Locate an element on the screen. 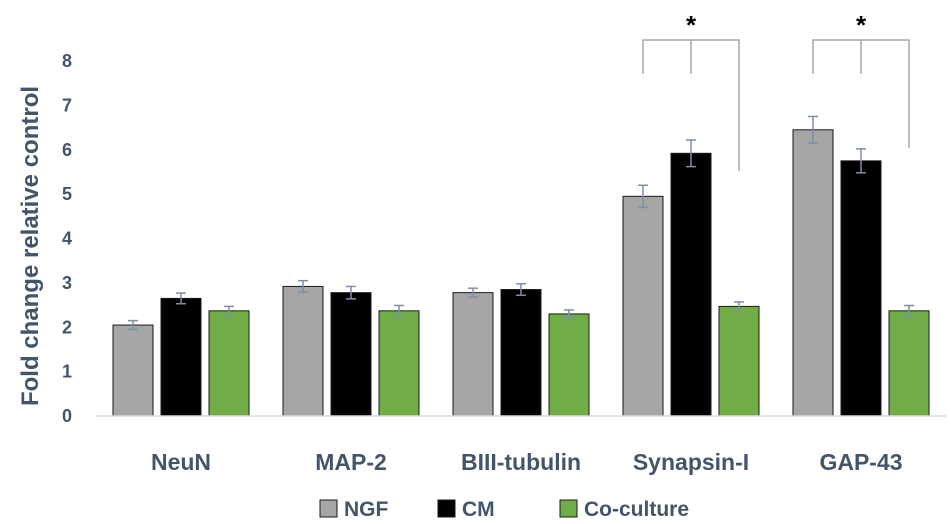  bar-co-culture-synapsin-i is located at coordinates (739, 361).